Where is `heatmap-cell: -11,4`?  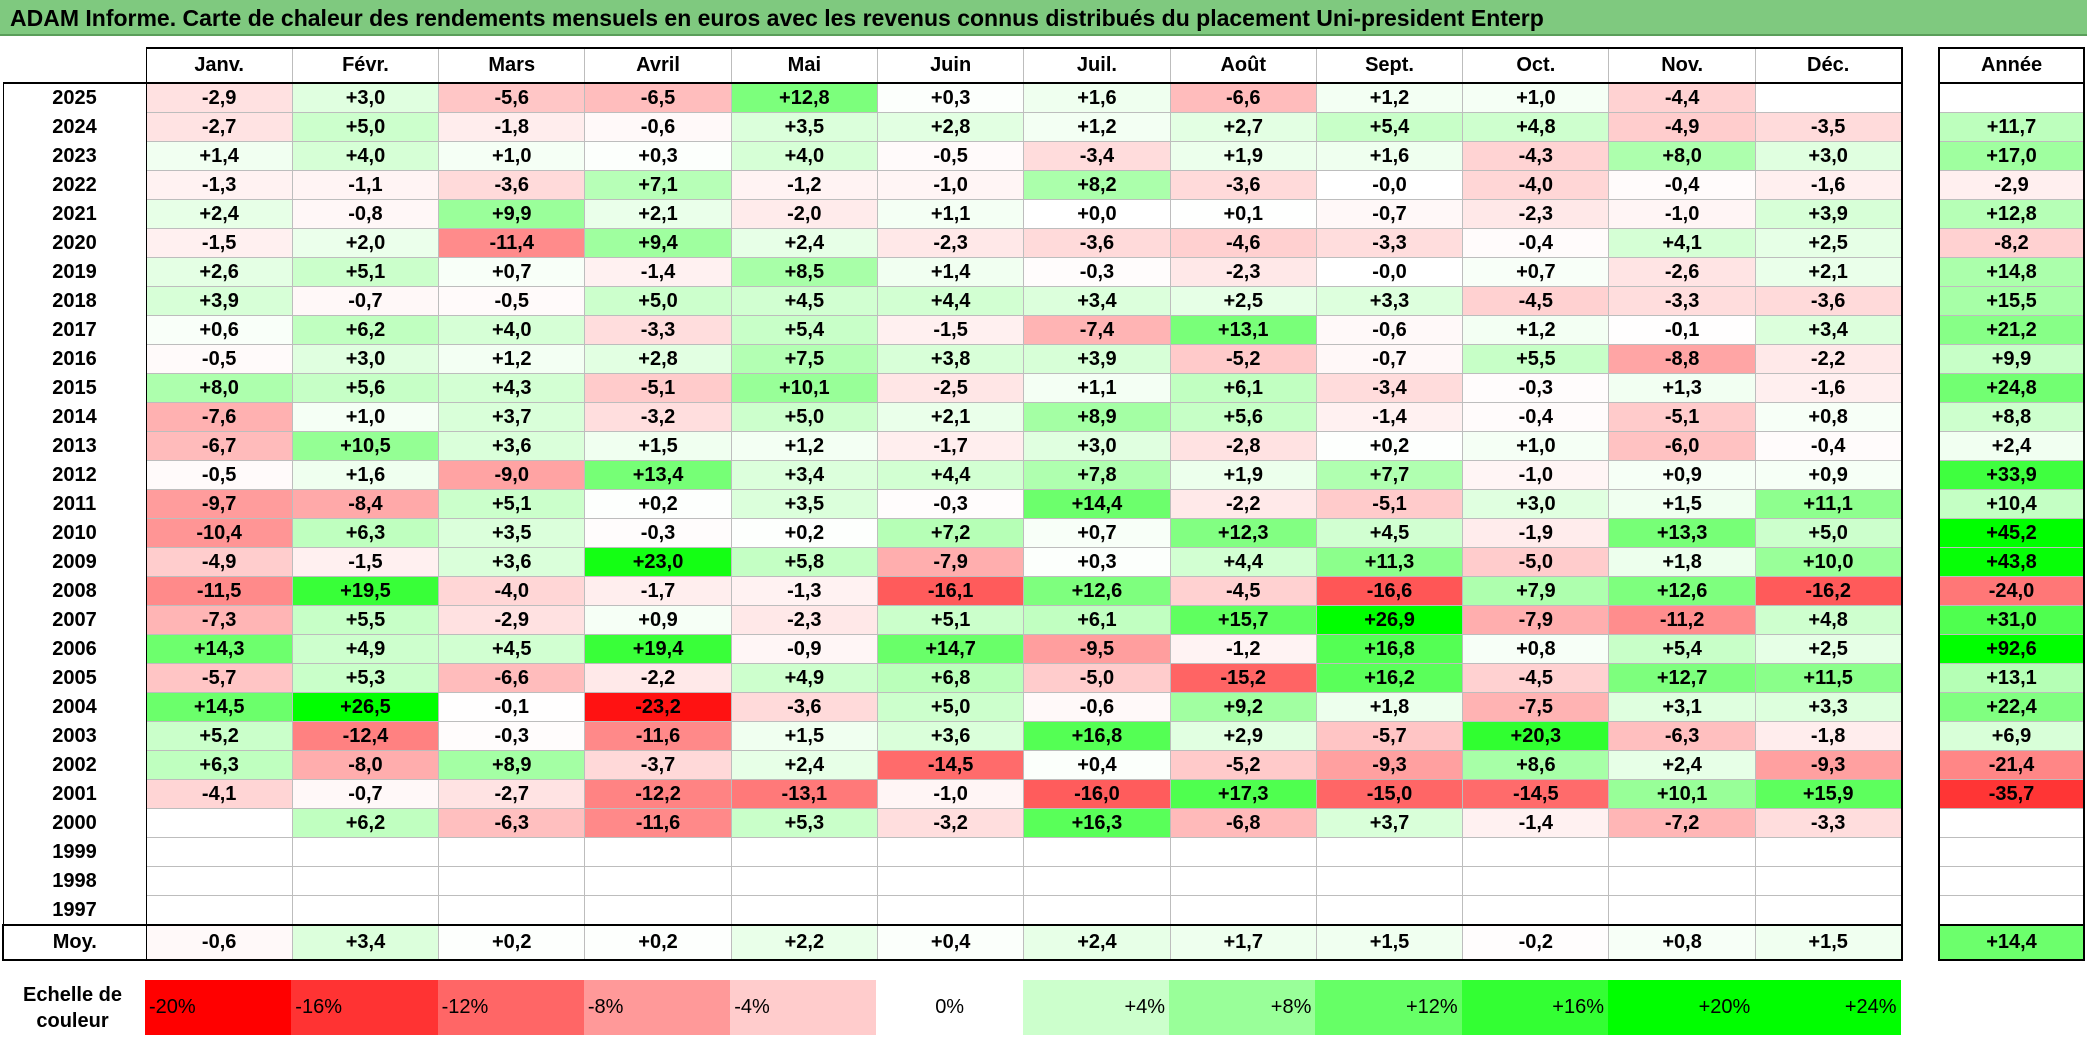
heatmap-cell: -11,4 is located at coordinates (512, 243).